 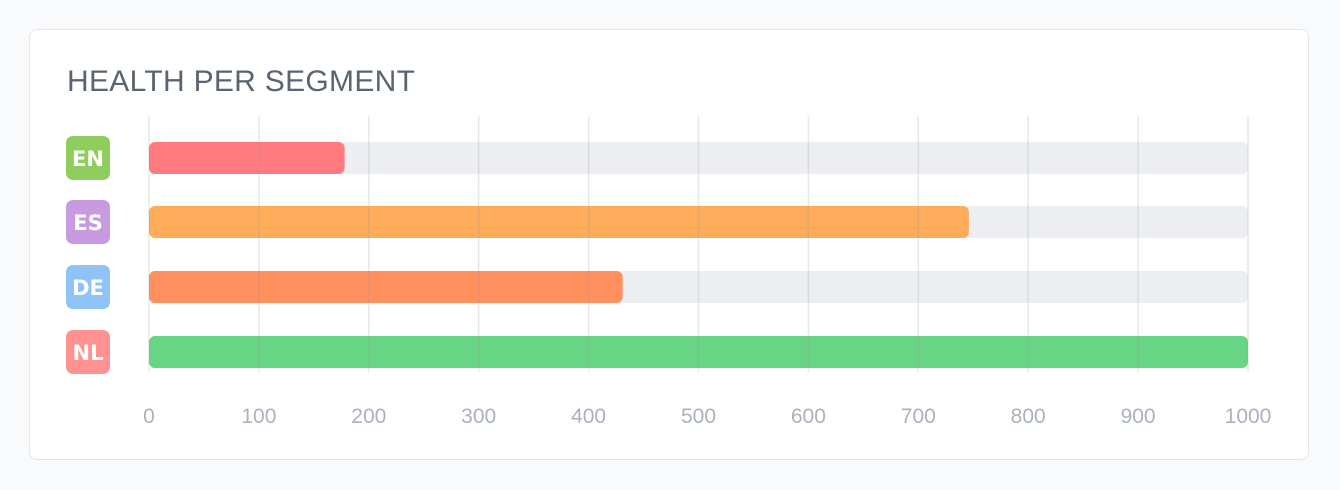 I want to click on segment-badge-nl: NL, so click(x=88, y=352).